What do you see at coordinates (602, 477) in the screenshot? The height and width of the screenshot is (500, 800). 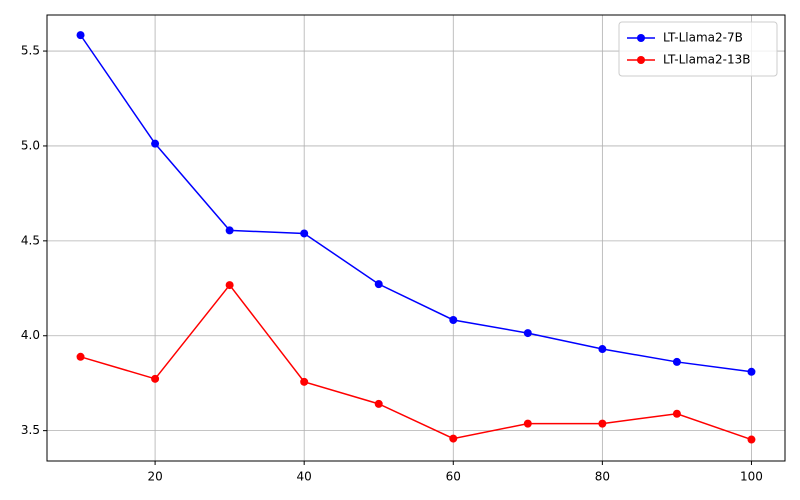 I see `x-tick-label: 80` at bounding box center [602, 477].